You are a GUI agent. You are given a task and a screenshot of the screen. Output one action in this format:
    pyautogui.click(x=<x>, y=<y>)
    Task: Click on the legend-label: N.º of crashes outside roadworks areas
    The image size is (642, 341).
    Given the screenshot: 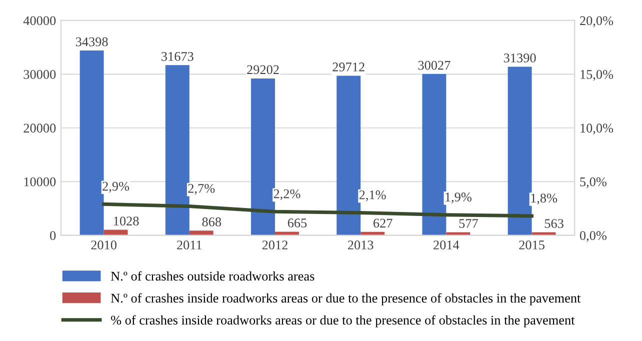 What is the action you would take?
    pyautogui.click(x=212, y=276)
    